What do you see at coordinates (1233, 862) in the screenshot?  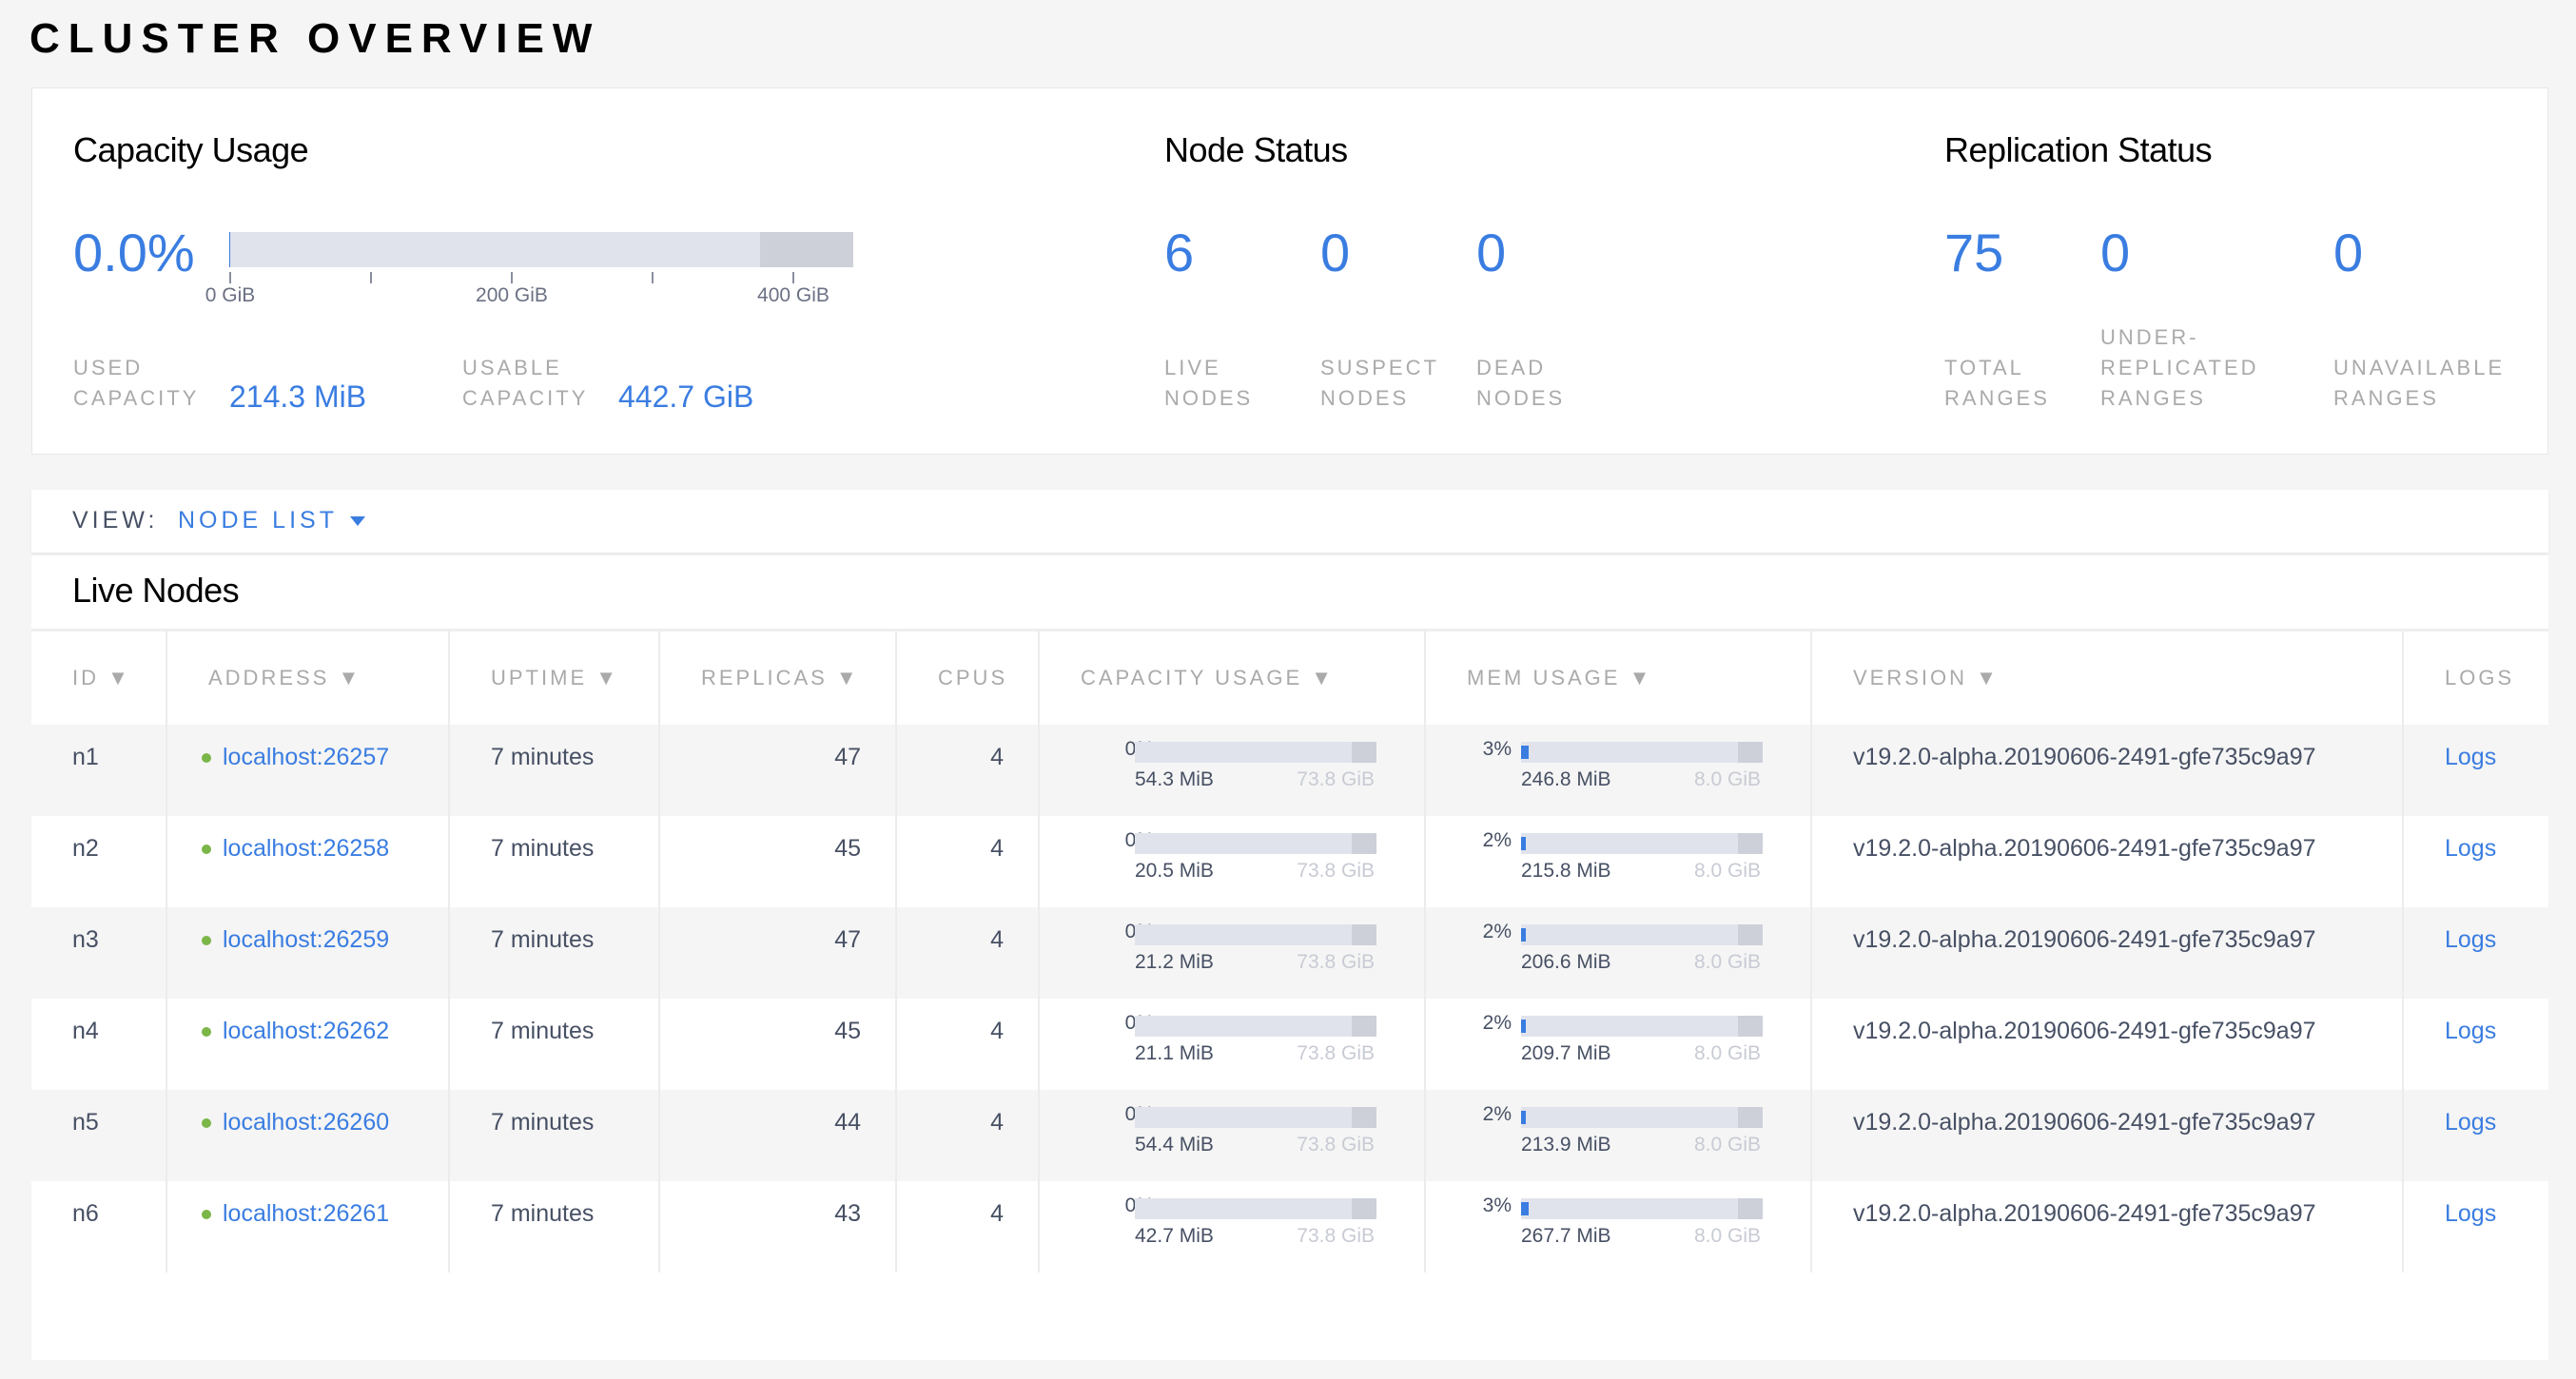 I see `node-capacity-usage: 0% 20.5 MiB 73.8 GiB` at bounding box center [1233, 862].